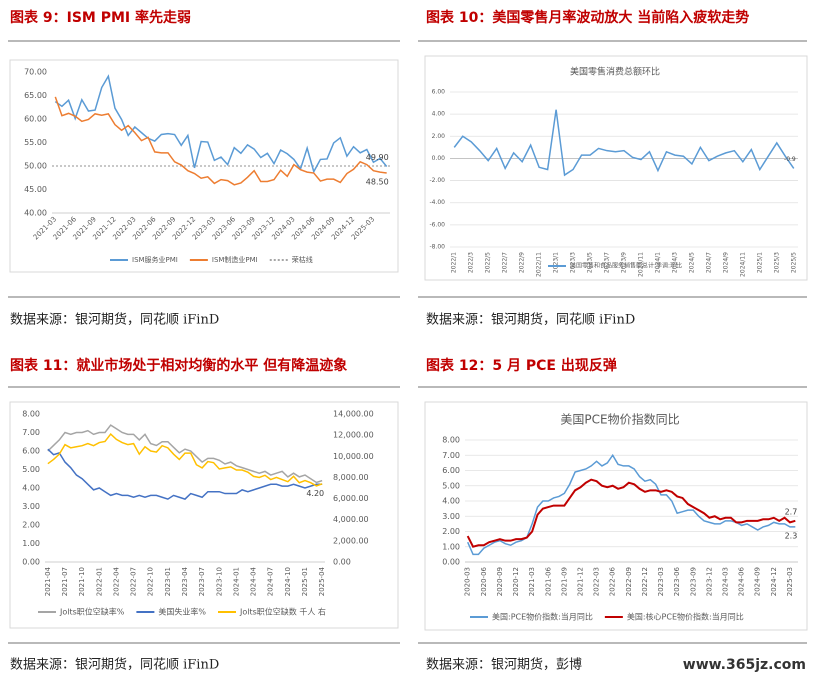 This screenshot has height=680, width=815. Describe the element at coordinates (351, 540) in the screenshot. I see `y2-tick-label: 2,000.00` at that location.